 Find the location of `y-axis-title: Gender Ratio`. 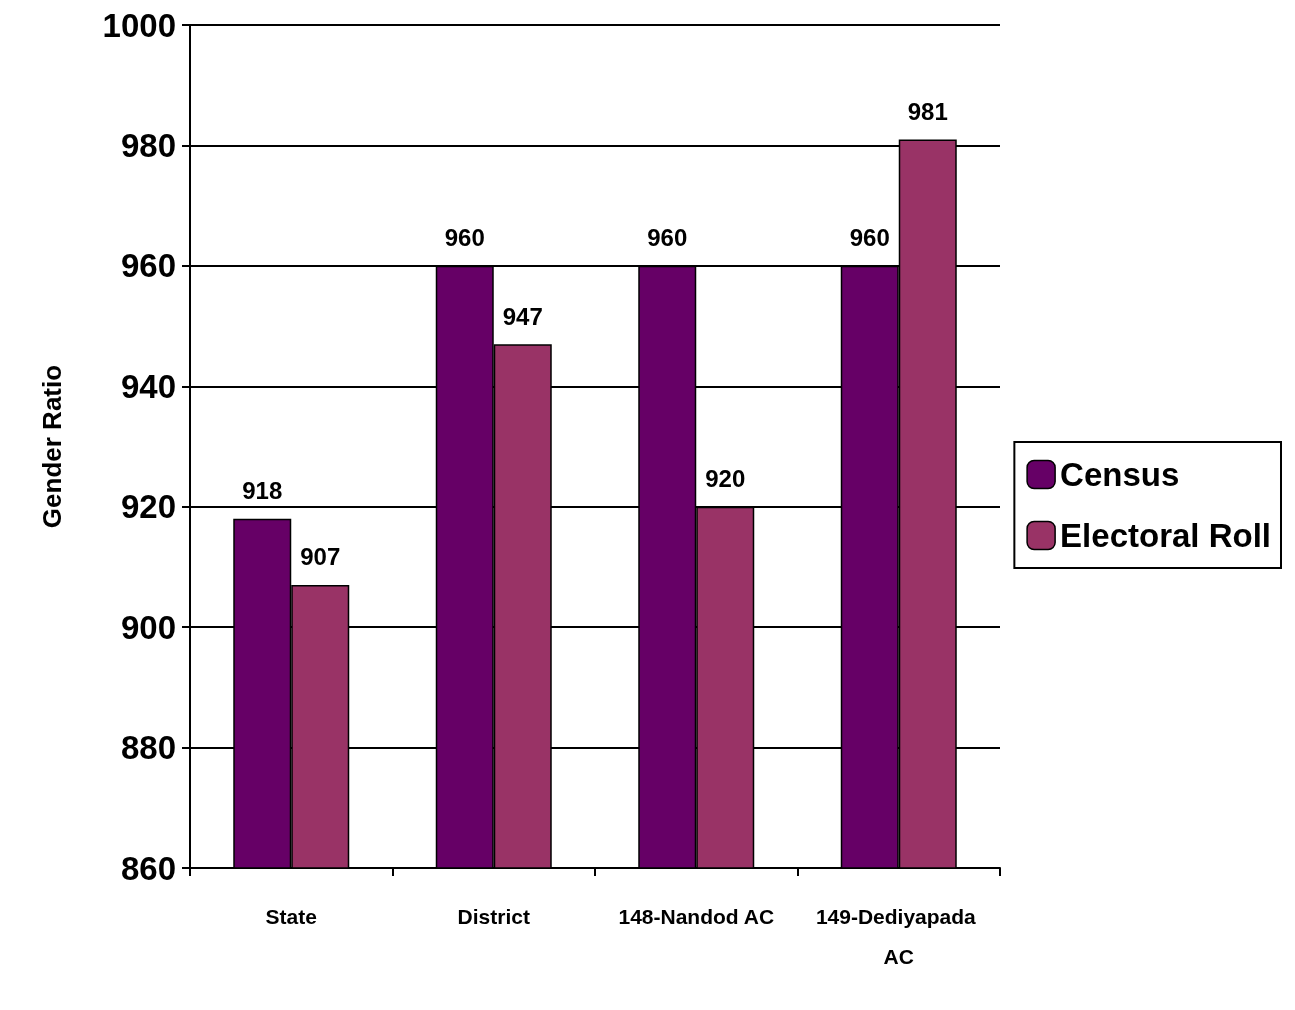

y-axis-title: Gender Ratio is located at coordinates (52, 446).